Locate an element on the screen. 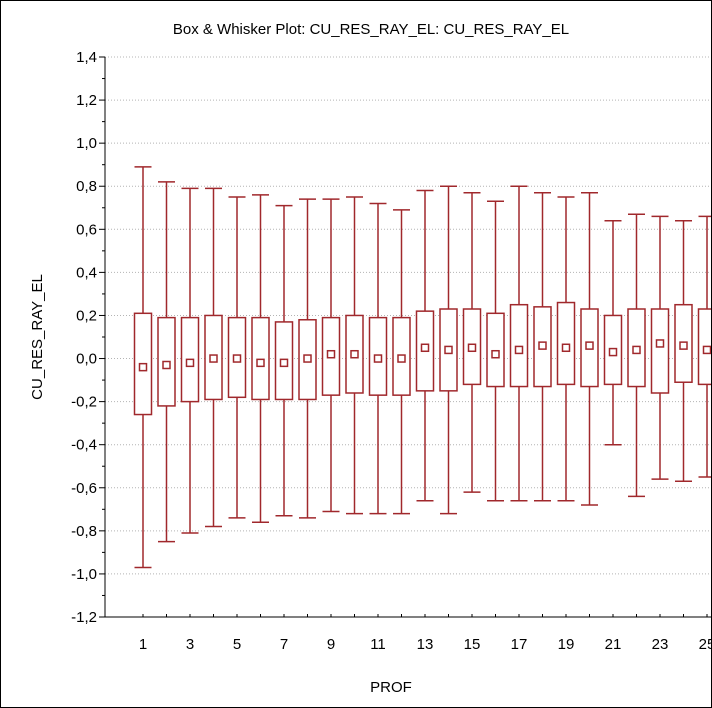  y-tick-label: -0,4 is located at coordinates (84, 445).